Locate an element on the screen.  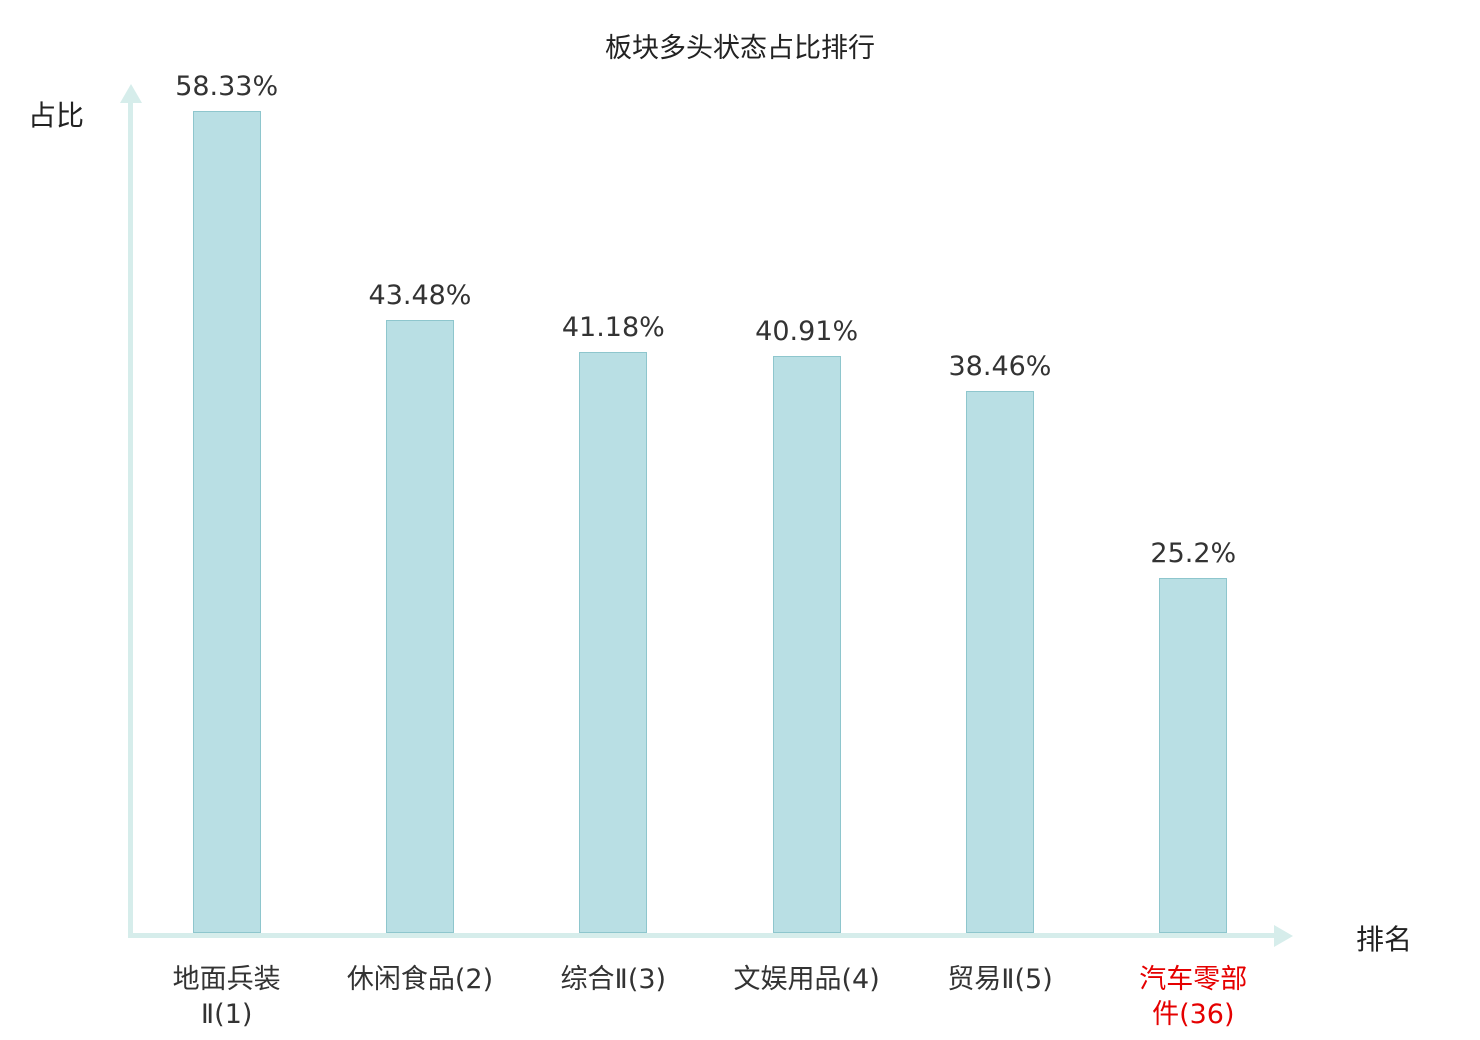
bar-group: 25.2% is located at coordinates (1193, 735).